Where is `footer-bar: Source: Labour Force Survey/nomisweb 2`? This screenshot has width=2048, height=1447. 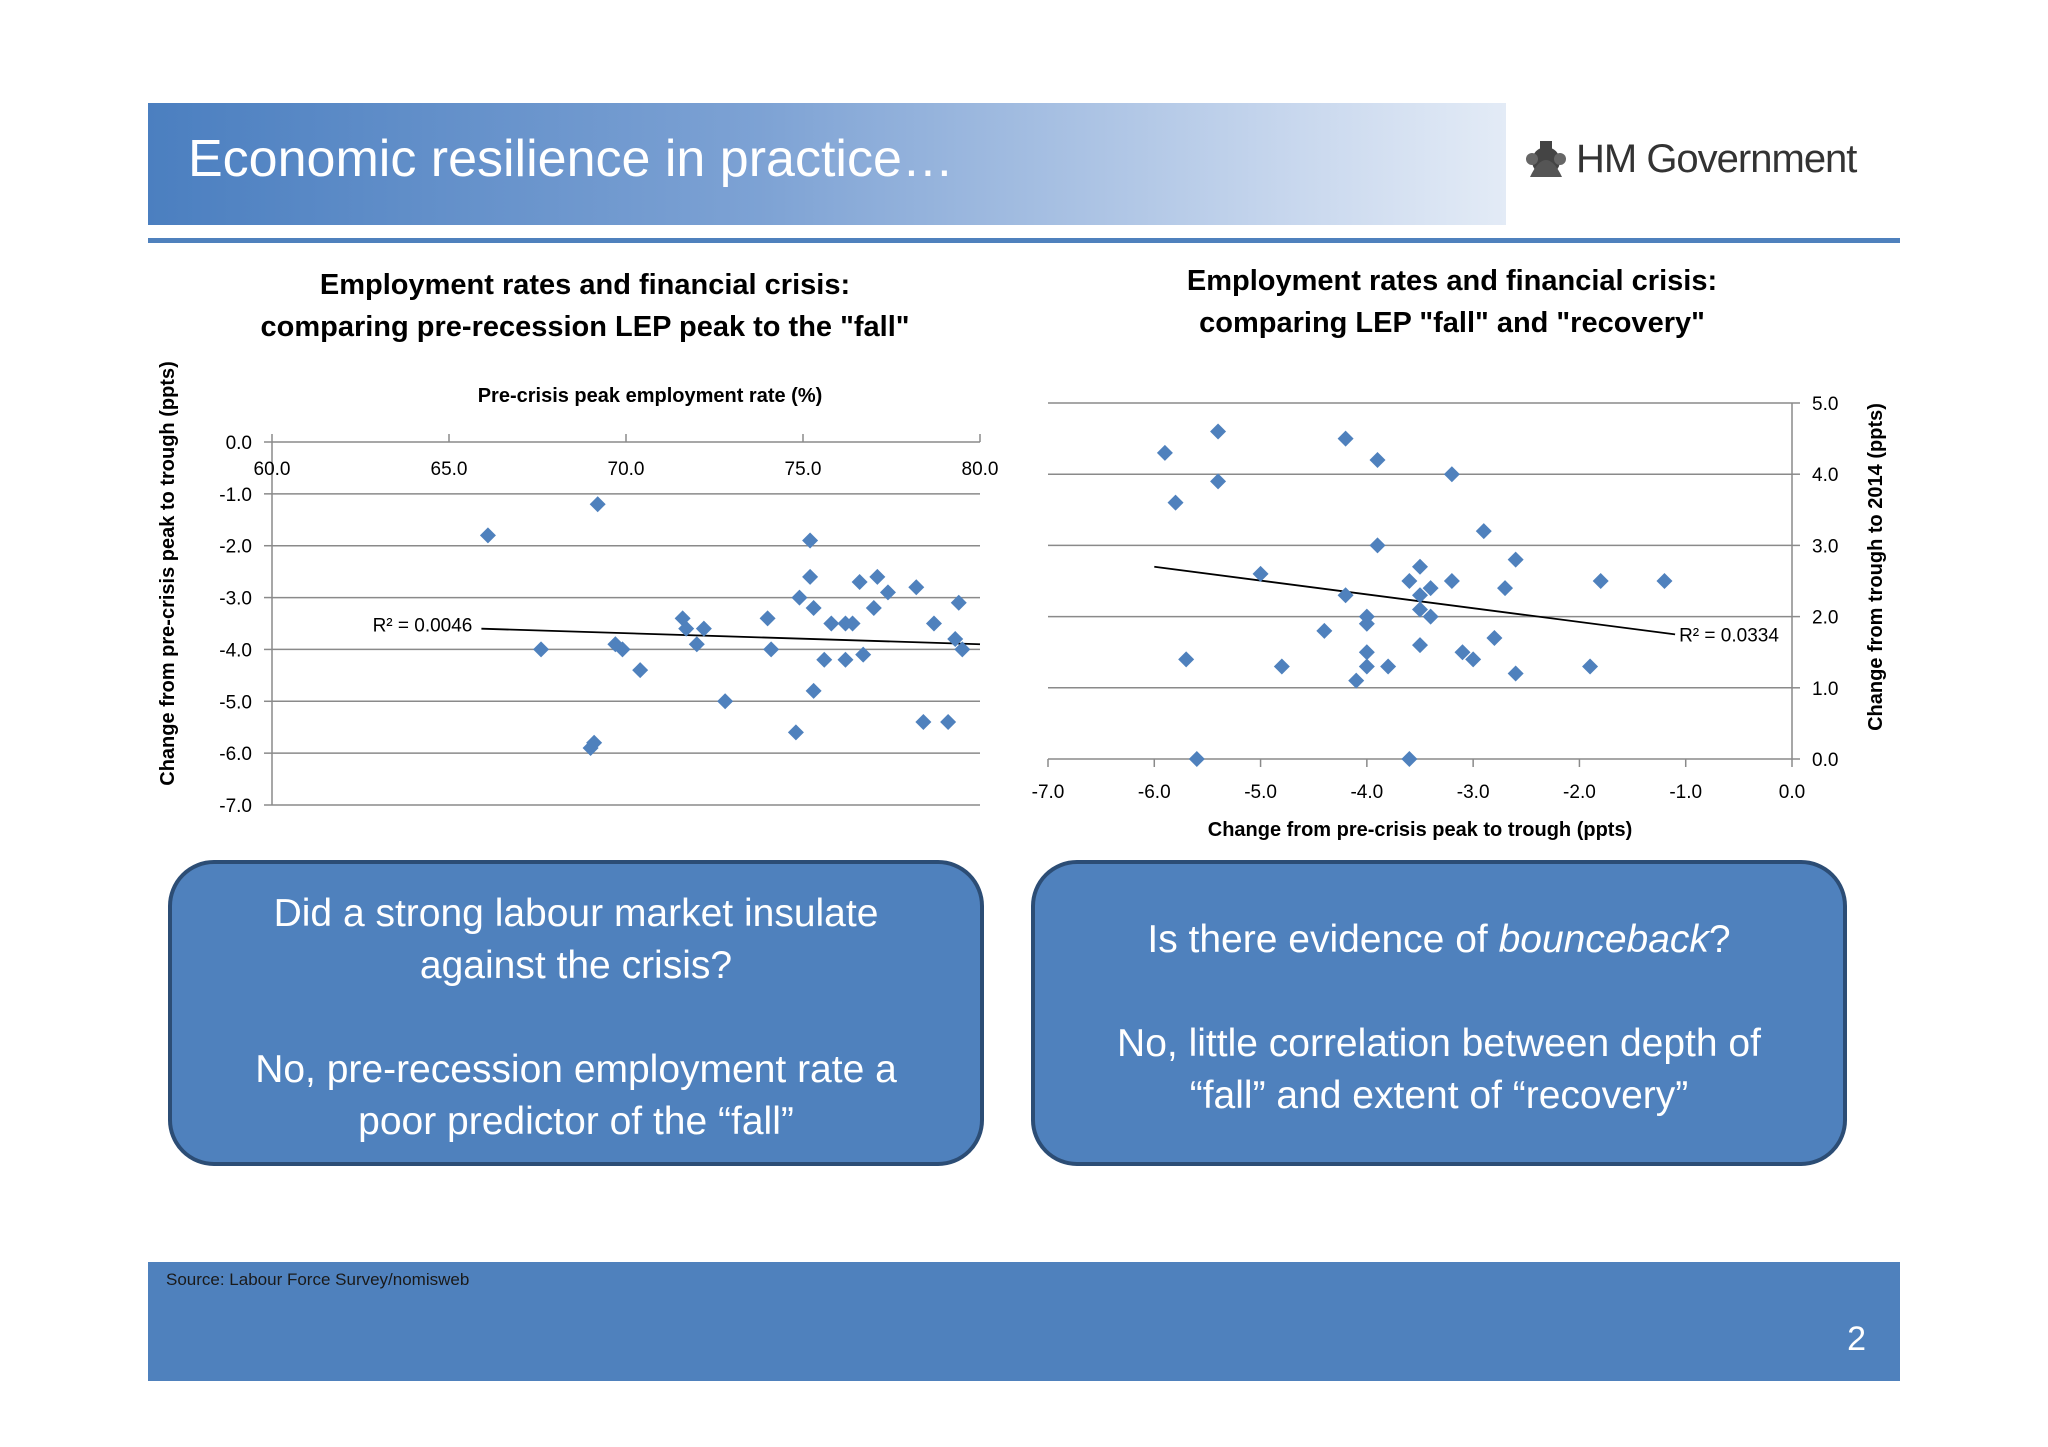
footer-bar: Source: Labour Force Survey/nomisweb 2 is located at coordinates (1024, 1321).